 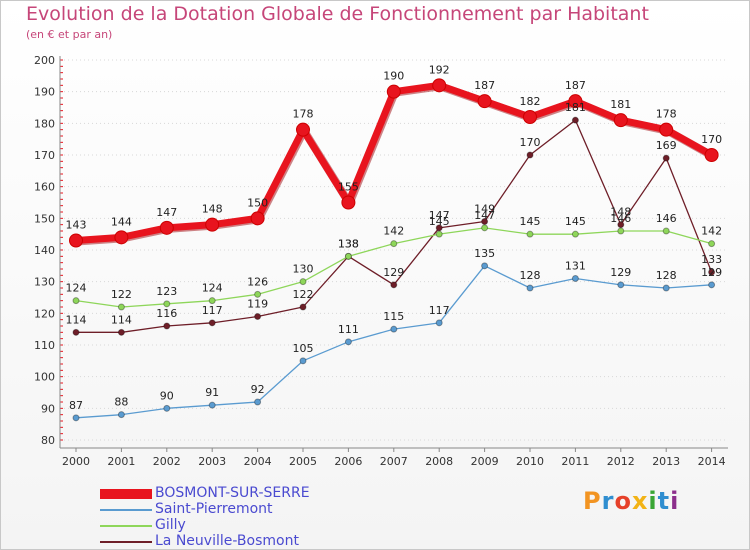 I want to click on data-label: 88, so click(x=121, y=402).